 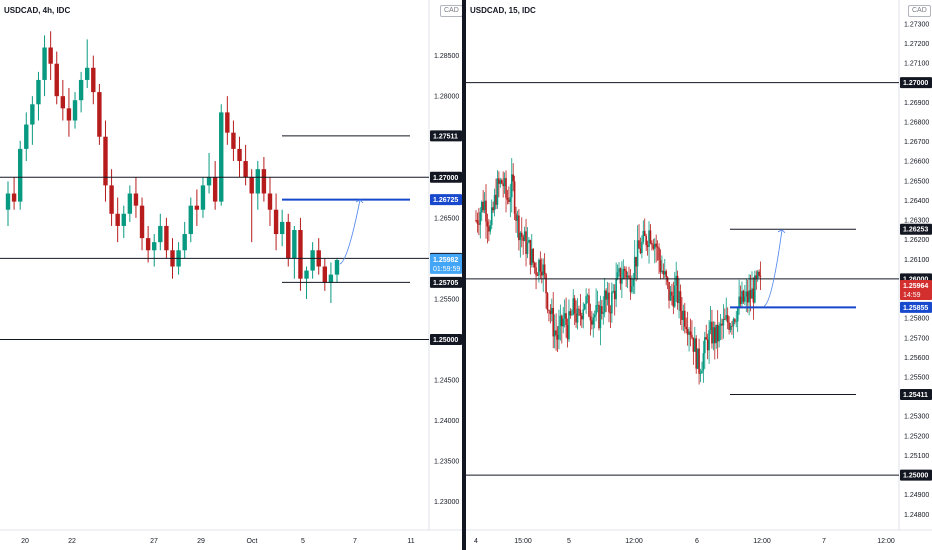 I want to click on projection-arrow-head, so click(x=781, y=231).